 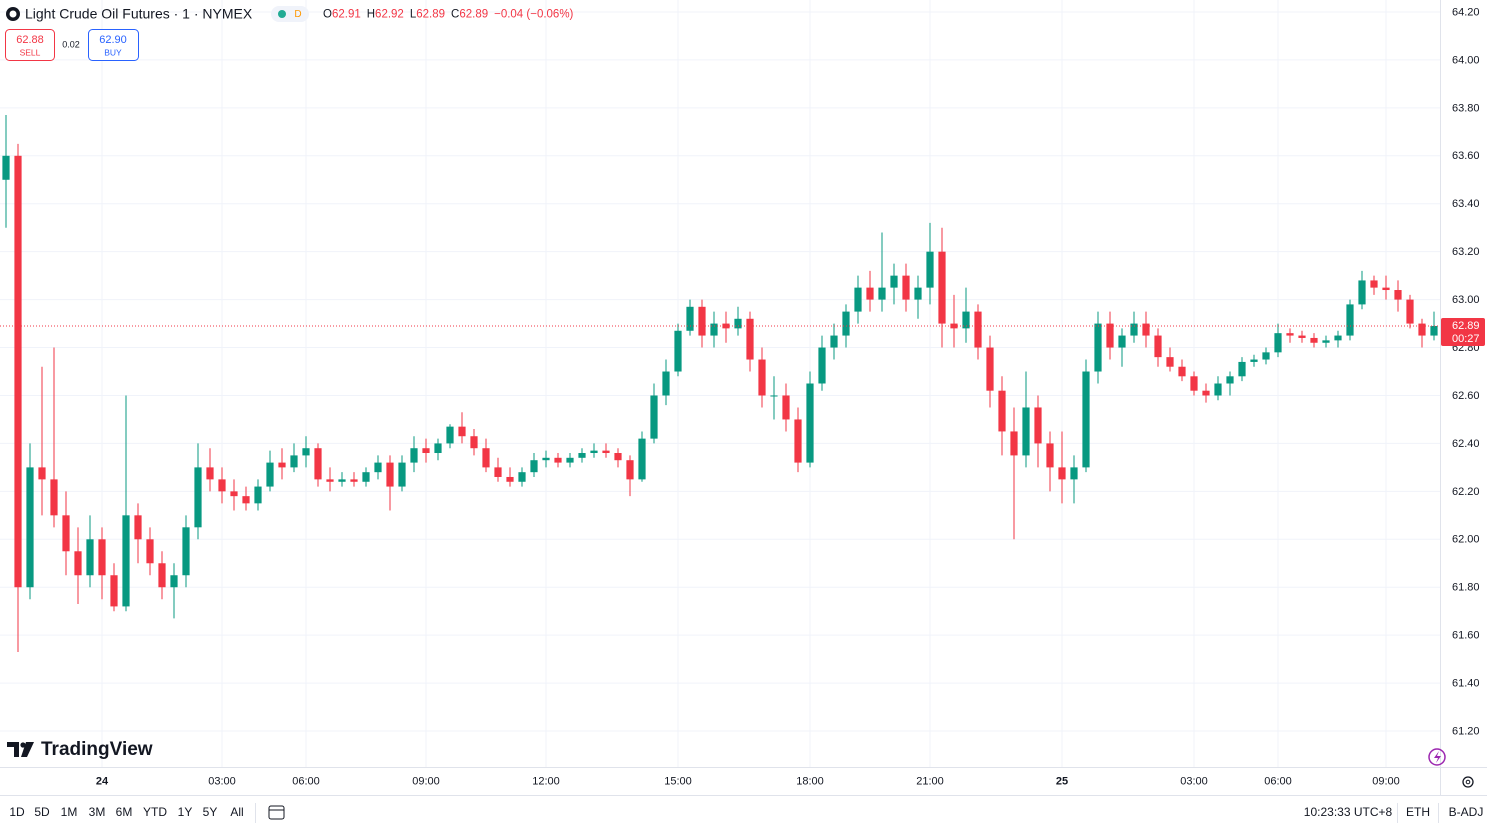 What do you see at coordinates (473, 15) in the screenshot?
I see `ohlc-value: 62.89` at bounding box center [473, 15].